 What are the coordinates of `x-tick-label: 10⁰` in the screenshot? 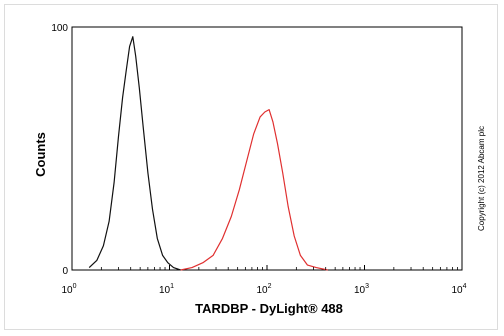 It's located at (68, 289).